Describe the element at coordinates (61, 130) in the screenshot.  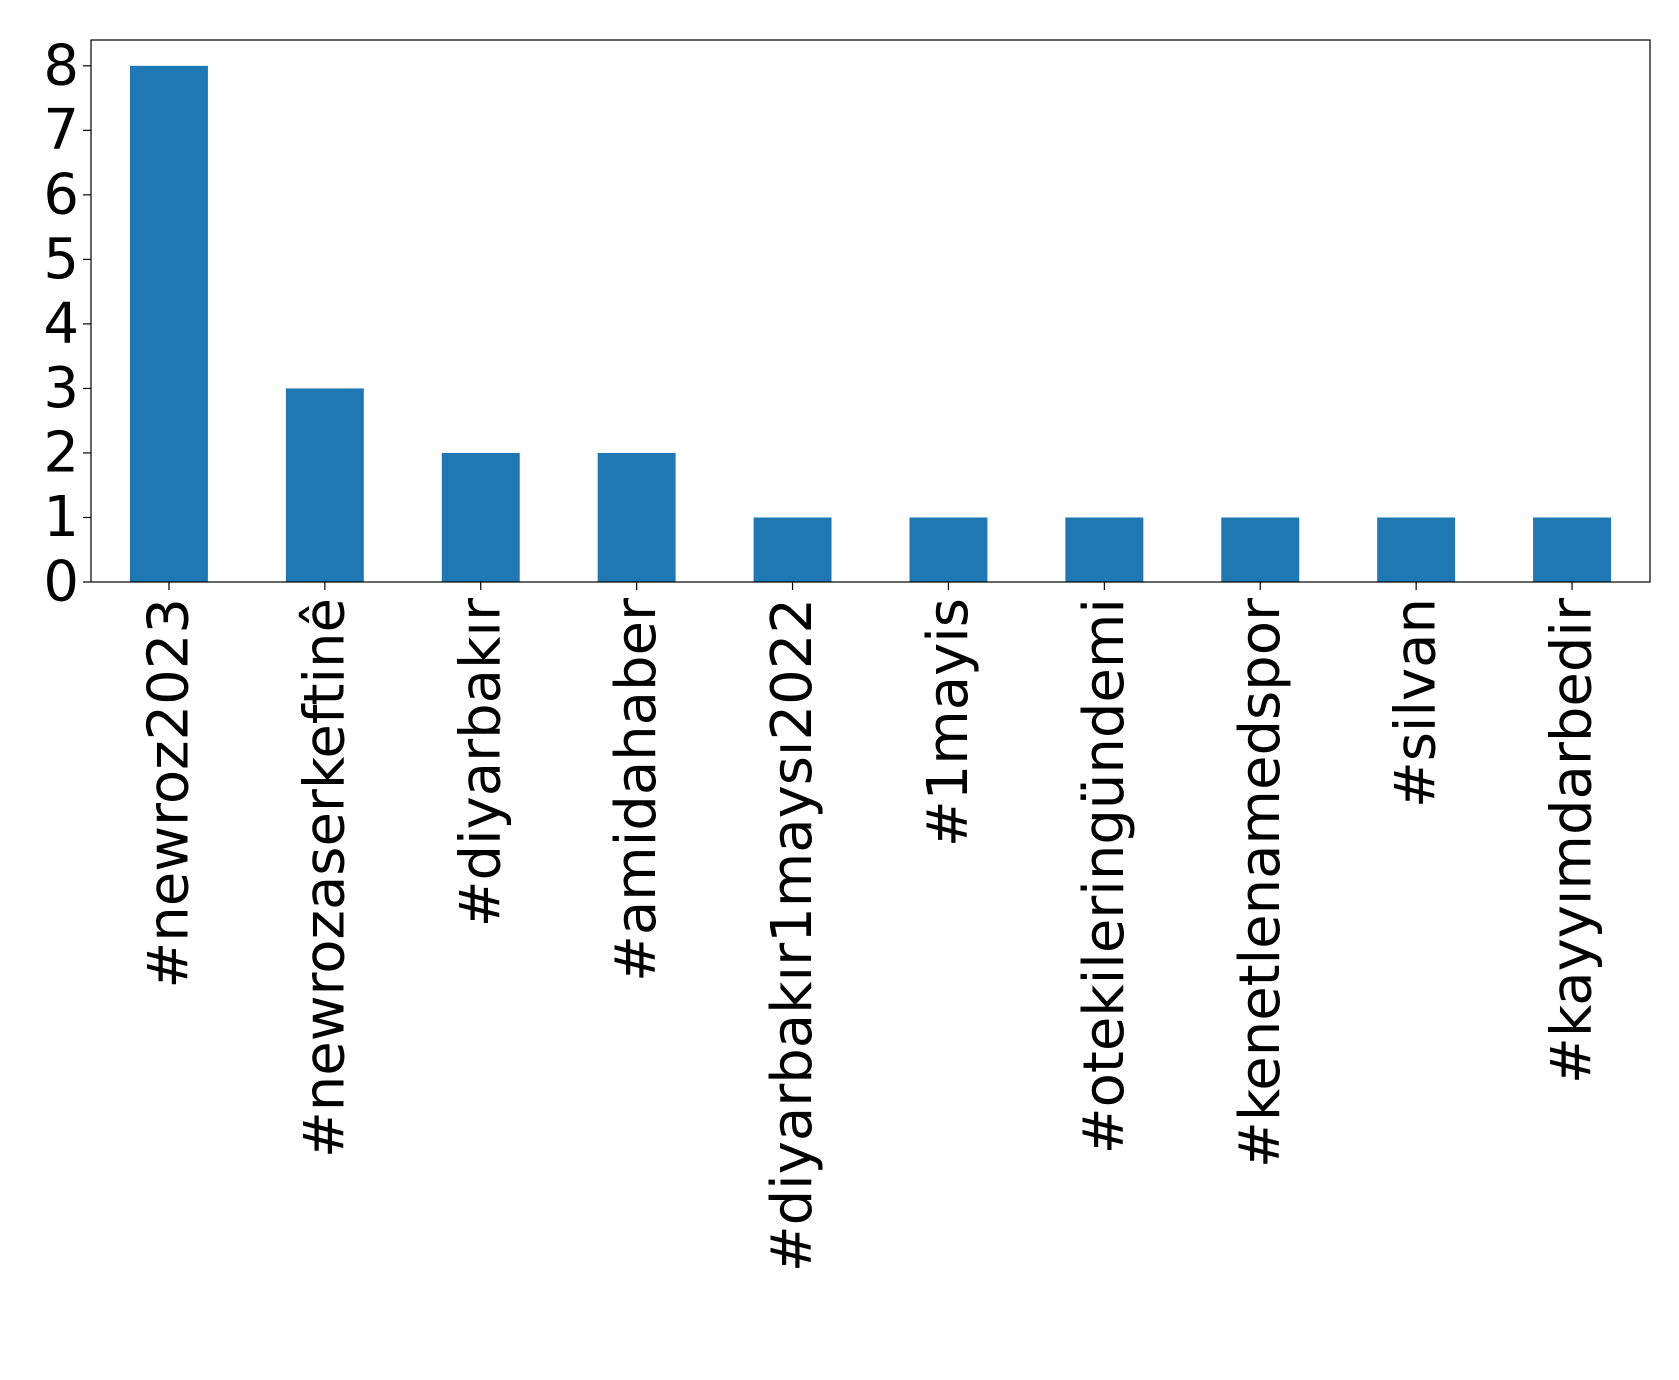
I see `y-tick-label-7: 7` at that location.